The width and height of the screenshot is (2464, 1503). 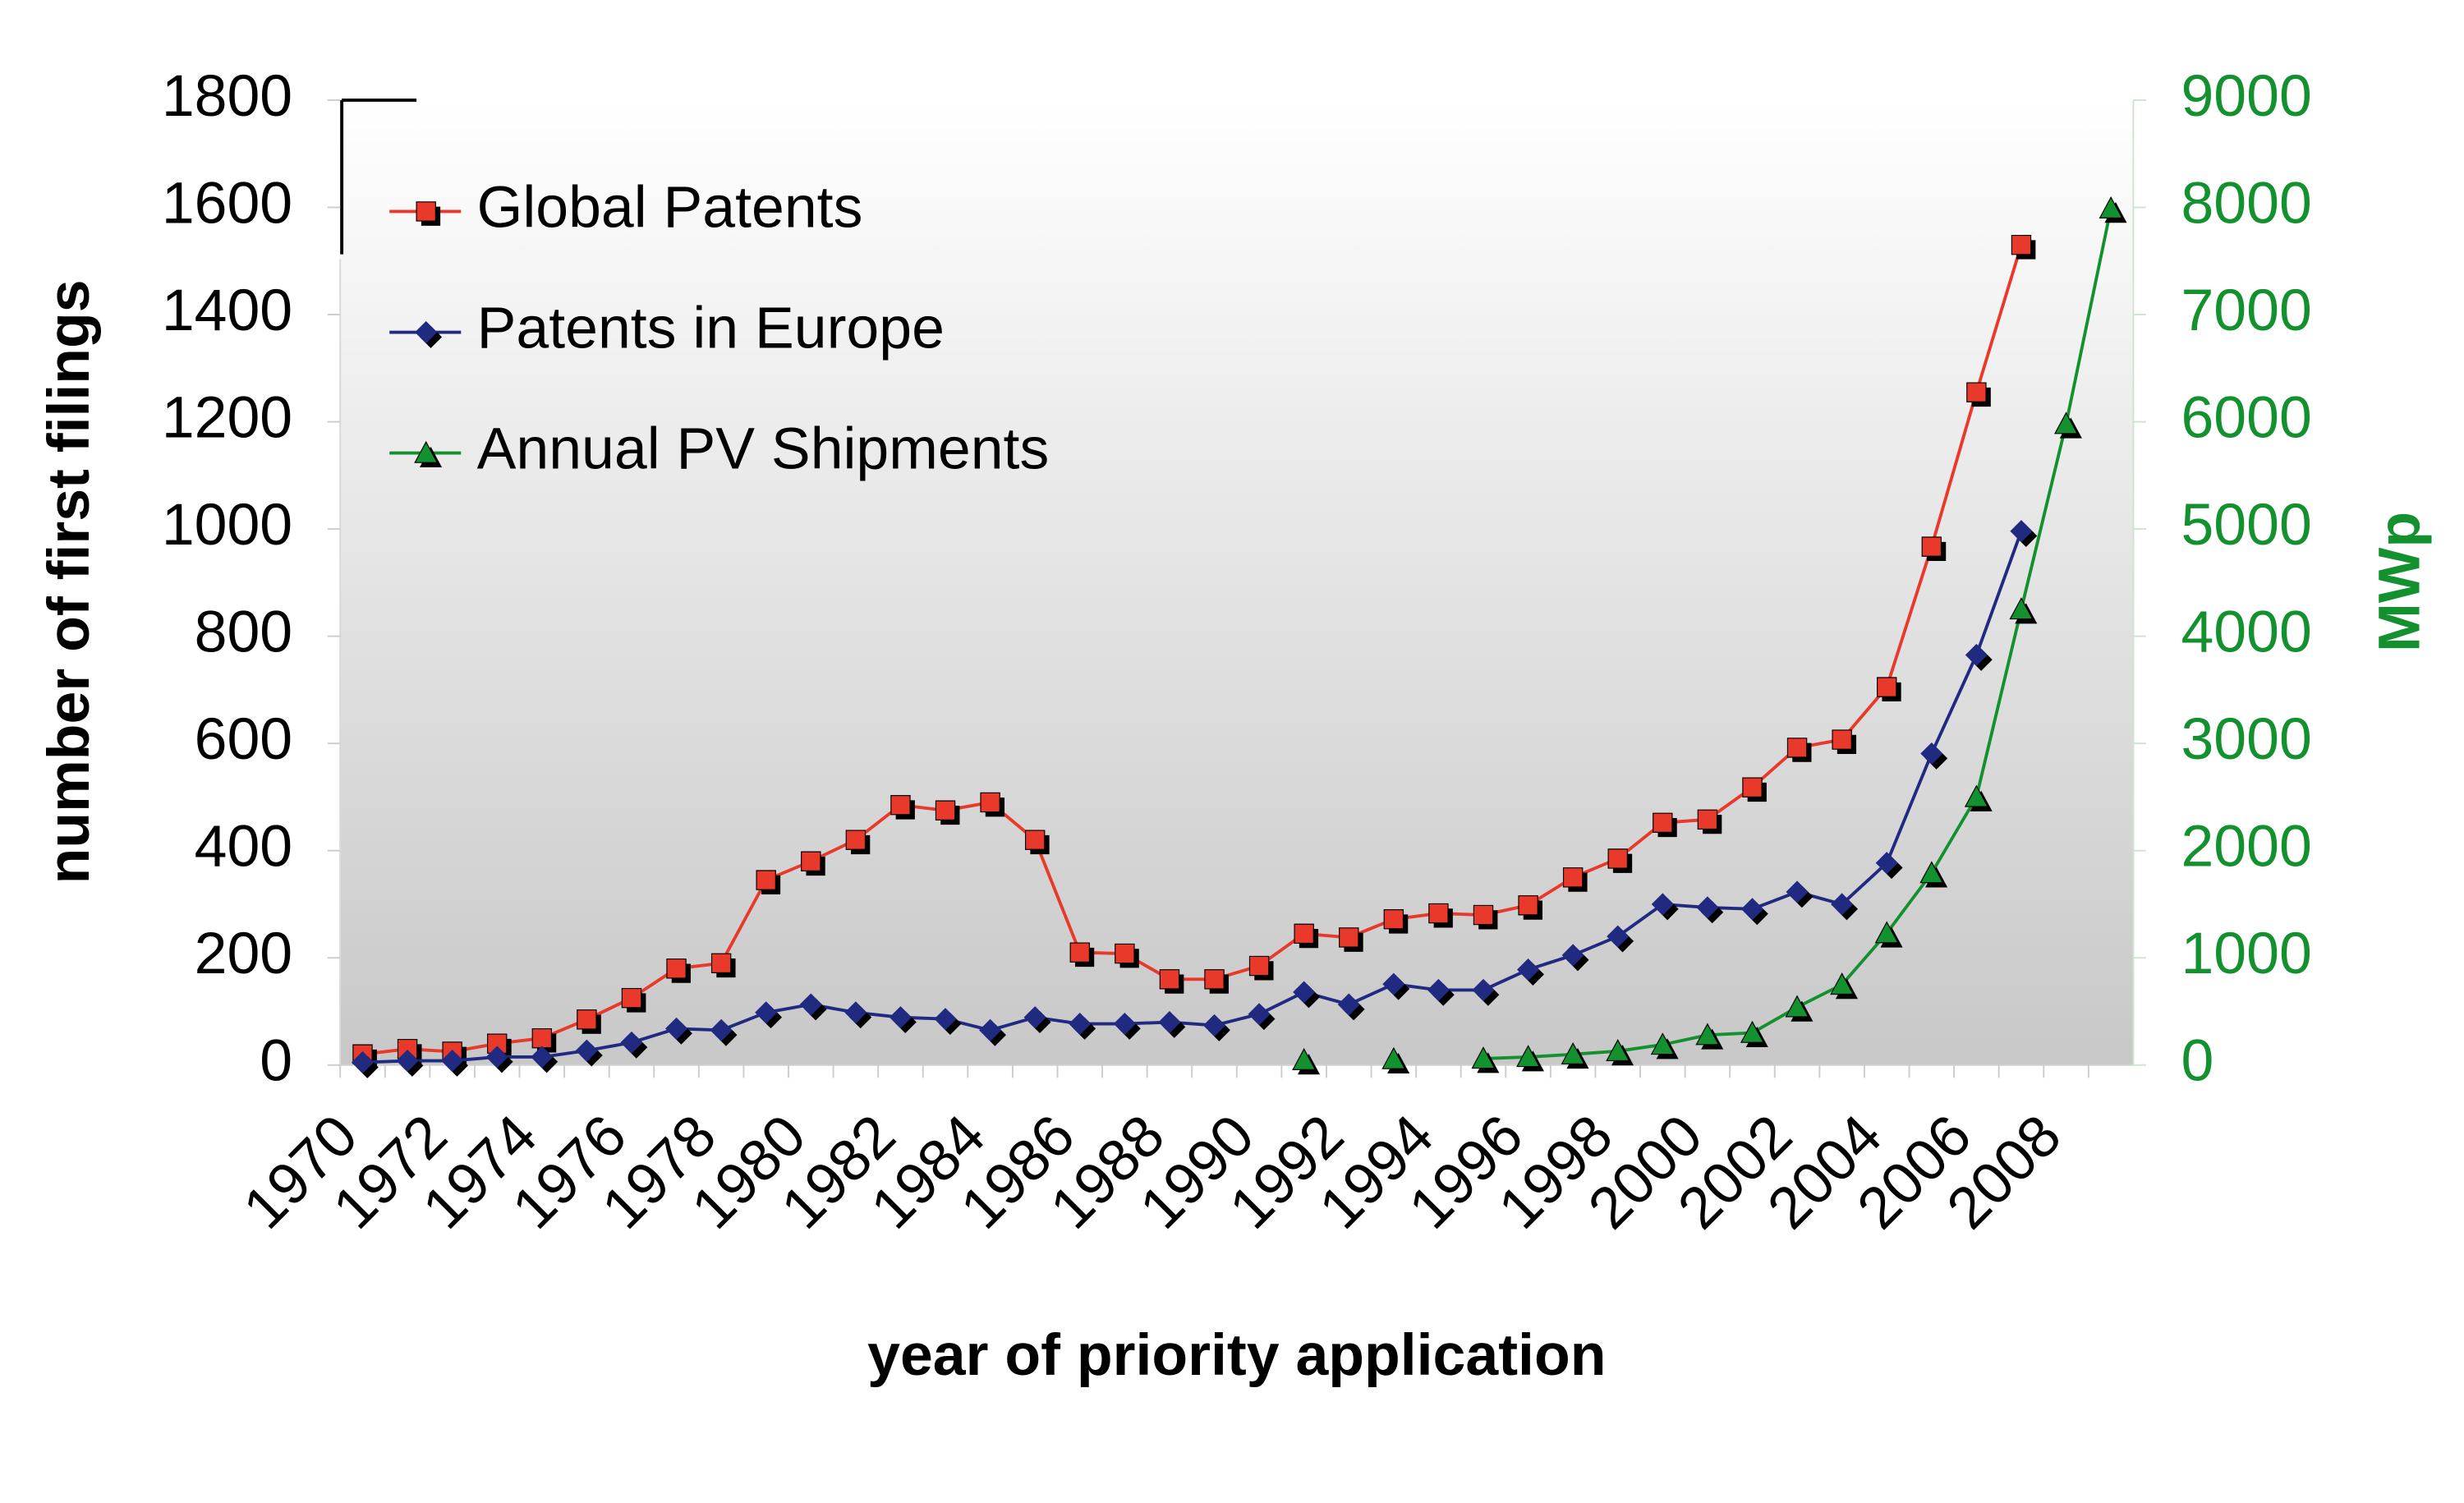 I want to click on y2-tick-label: 7000, so click(x=2246, y=310).